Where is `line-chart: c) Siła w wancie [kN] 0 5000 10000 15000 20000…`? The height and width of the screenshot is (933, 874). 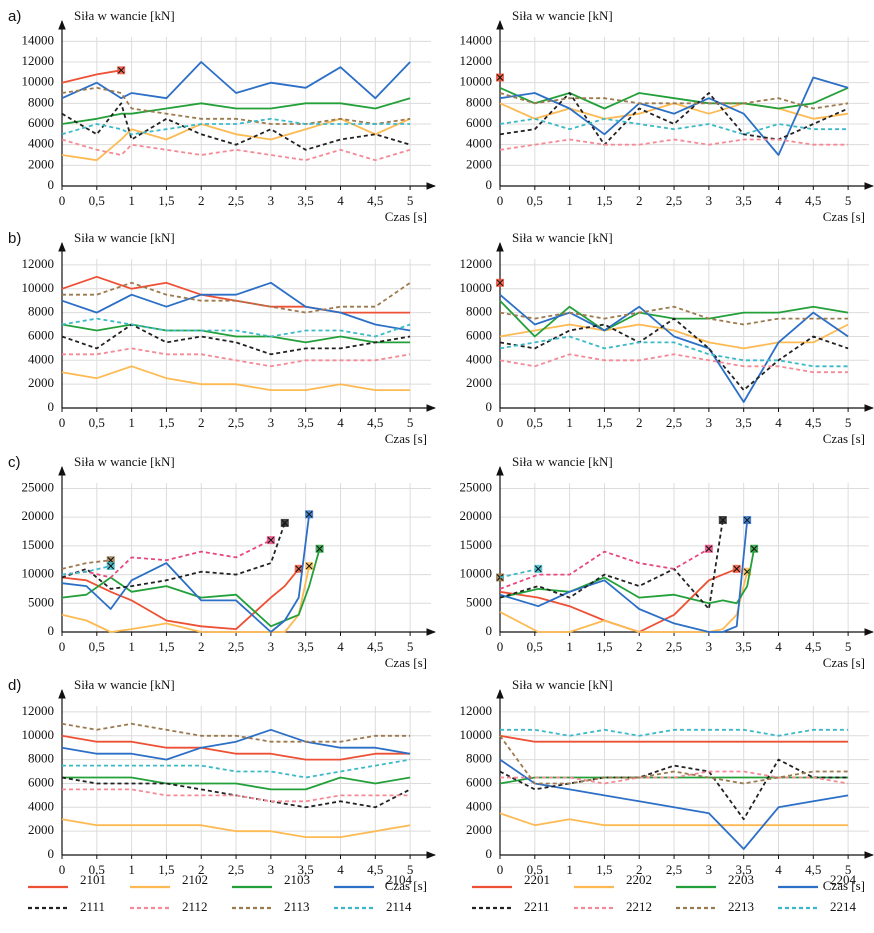 line-chart: c) Siła w wancie [kN] 0 5000 10000 15000 20000… is located at coordinates (222, 562).